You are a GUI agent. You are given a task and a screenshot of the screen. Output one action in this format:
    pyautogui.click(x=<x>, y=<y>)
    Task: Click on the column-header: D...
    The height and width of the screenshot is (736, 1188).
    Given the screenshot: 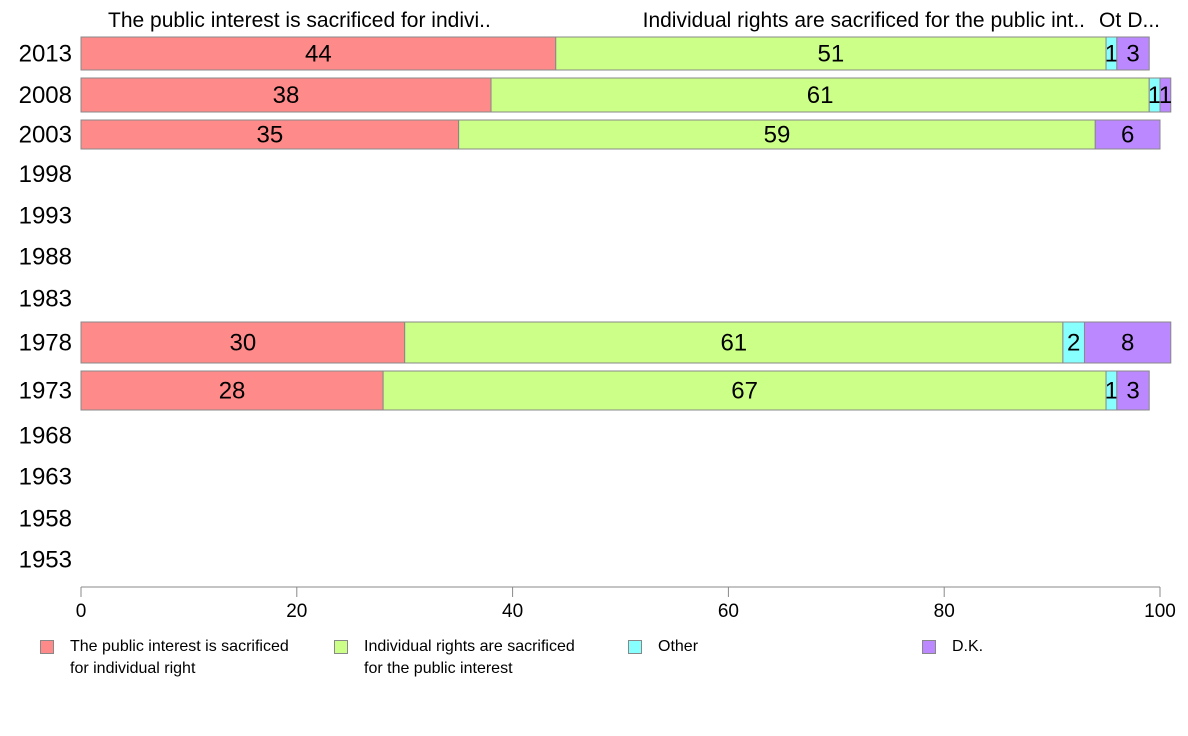 What is the action you would take?
    pyautogui.click(x=1143, y=20)
    